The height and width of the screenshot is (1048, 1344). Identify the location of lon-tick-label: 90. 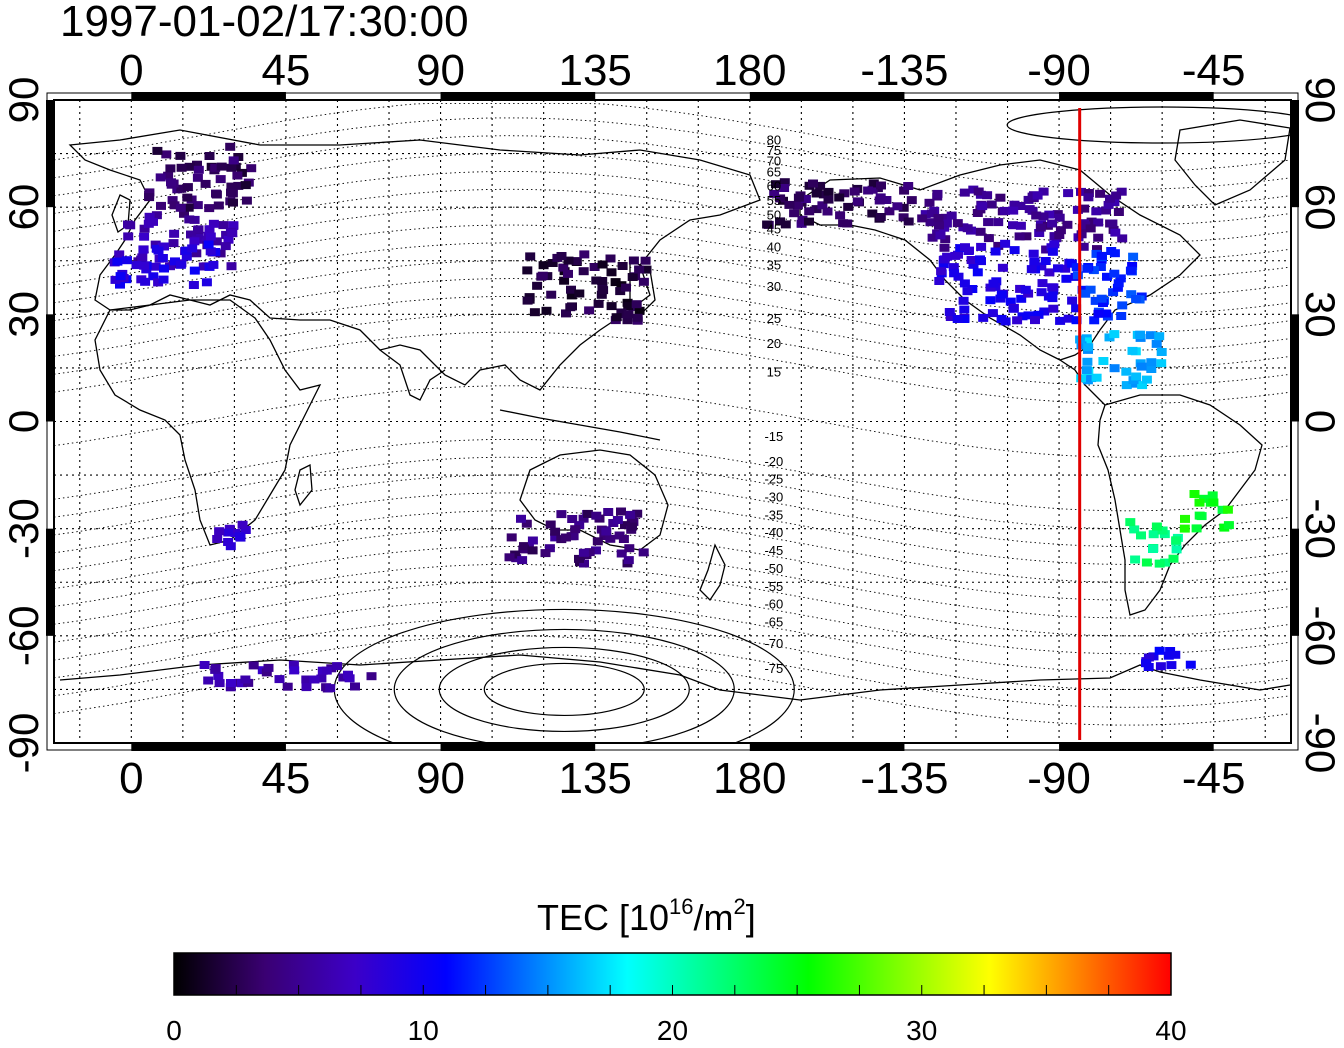
(440, 70).